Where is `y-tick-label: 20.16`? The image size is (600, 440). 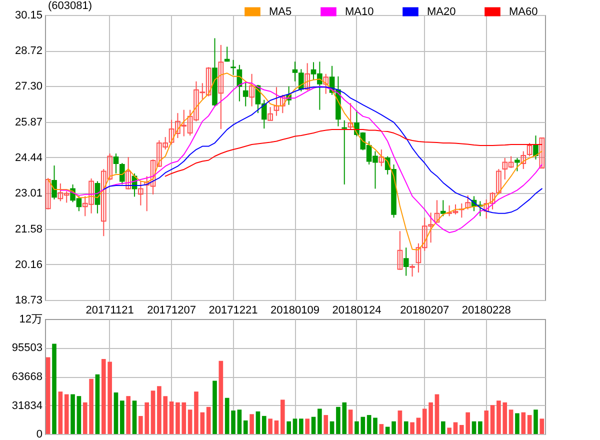
y-tick-label: 20.16 is located at coordinates (28, 264).